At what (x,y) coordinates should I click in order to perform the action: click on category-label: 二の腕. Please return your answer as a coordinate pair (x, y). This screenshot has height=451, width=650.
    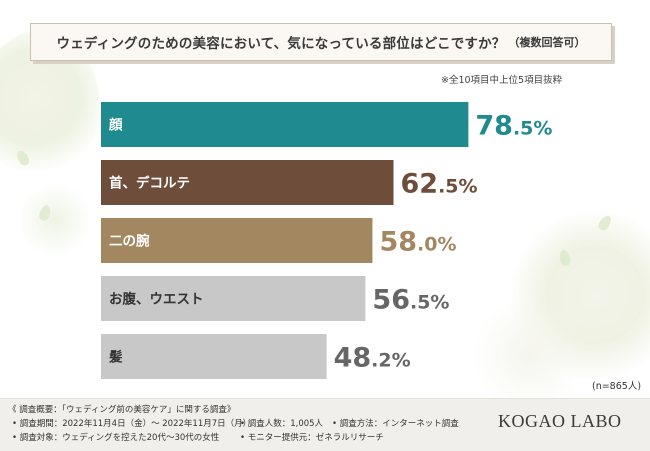
    Looking at the image, I should click on (129, 241).